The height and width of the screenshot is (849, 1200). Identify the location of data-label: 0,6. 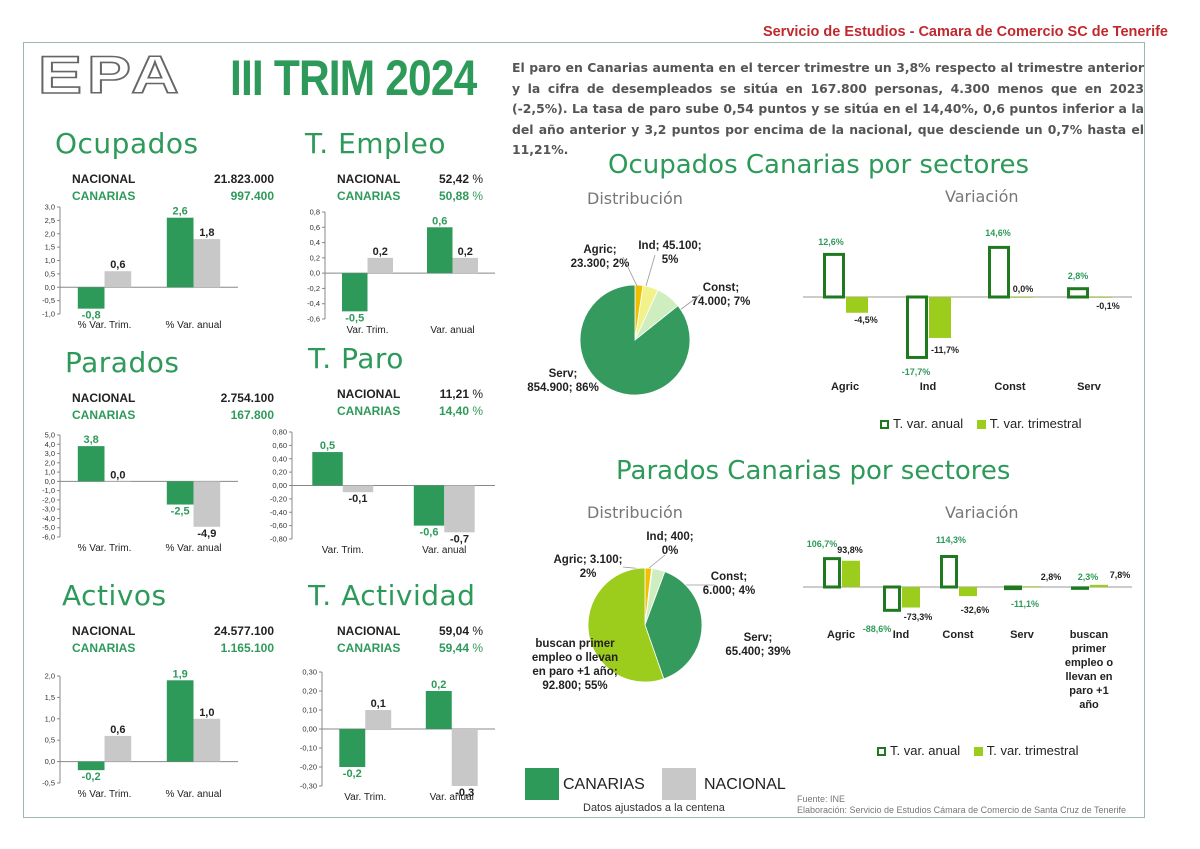
(117, 265).